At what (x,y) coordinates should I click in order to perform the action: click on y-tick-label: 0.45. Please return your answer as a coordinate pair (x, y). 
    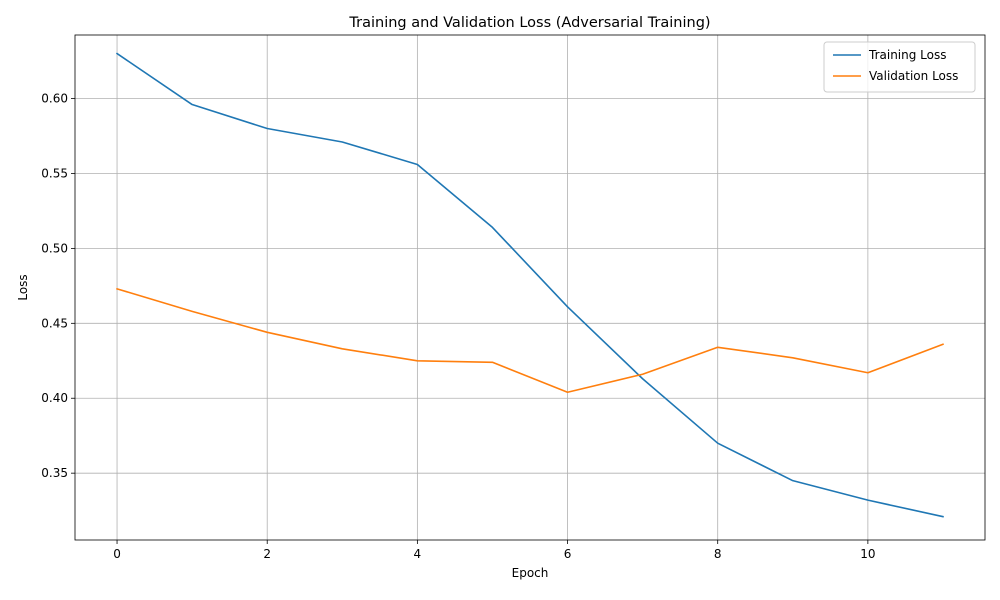
    Looking at the image, I should click on (54, 323).